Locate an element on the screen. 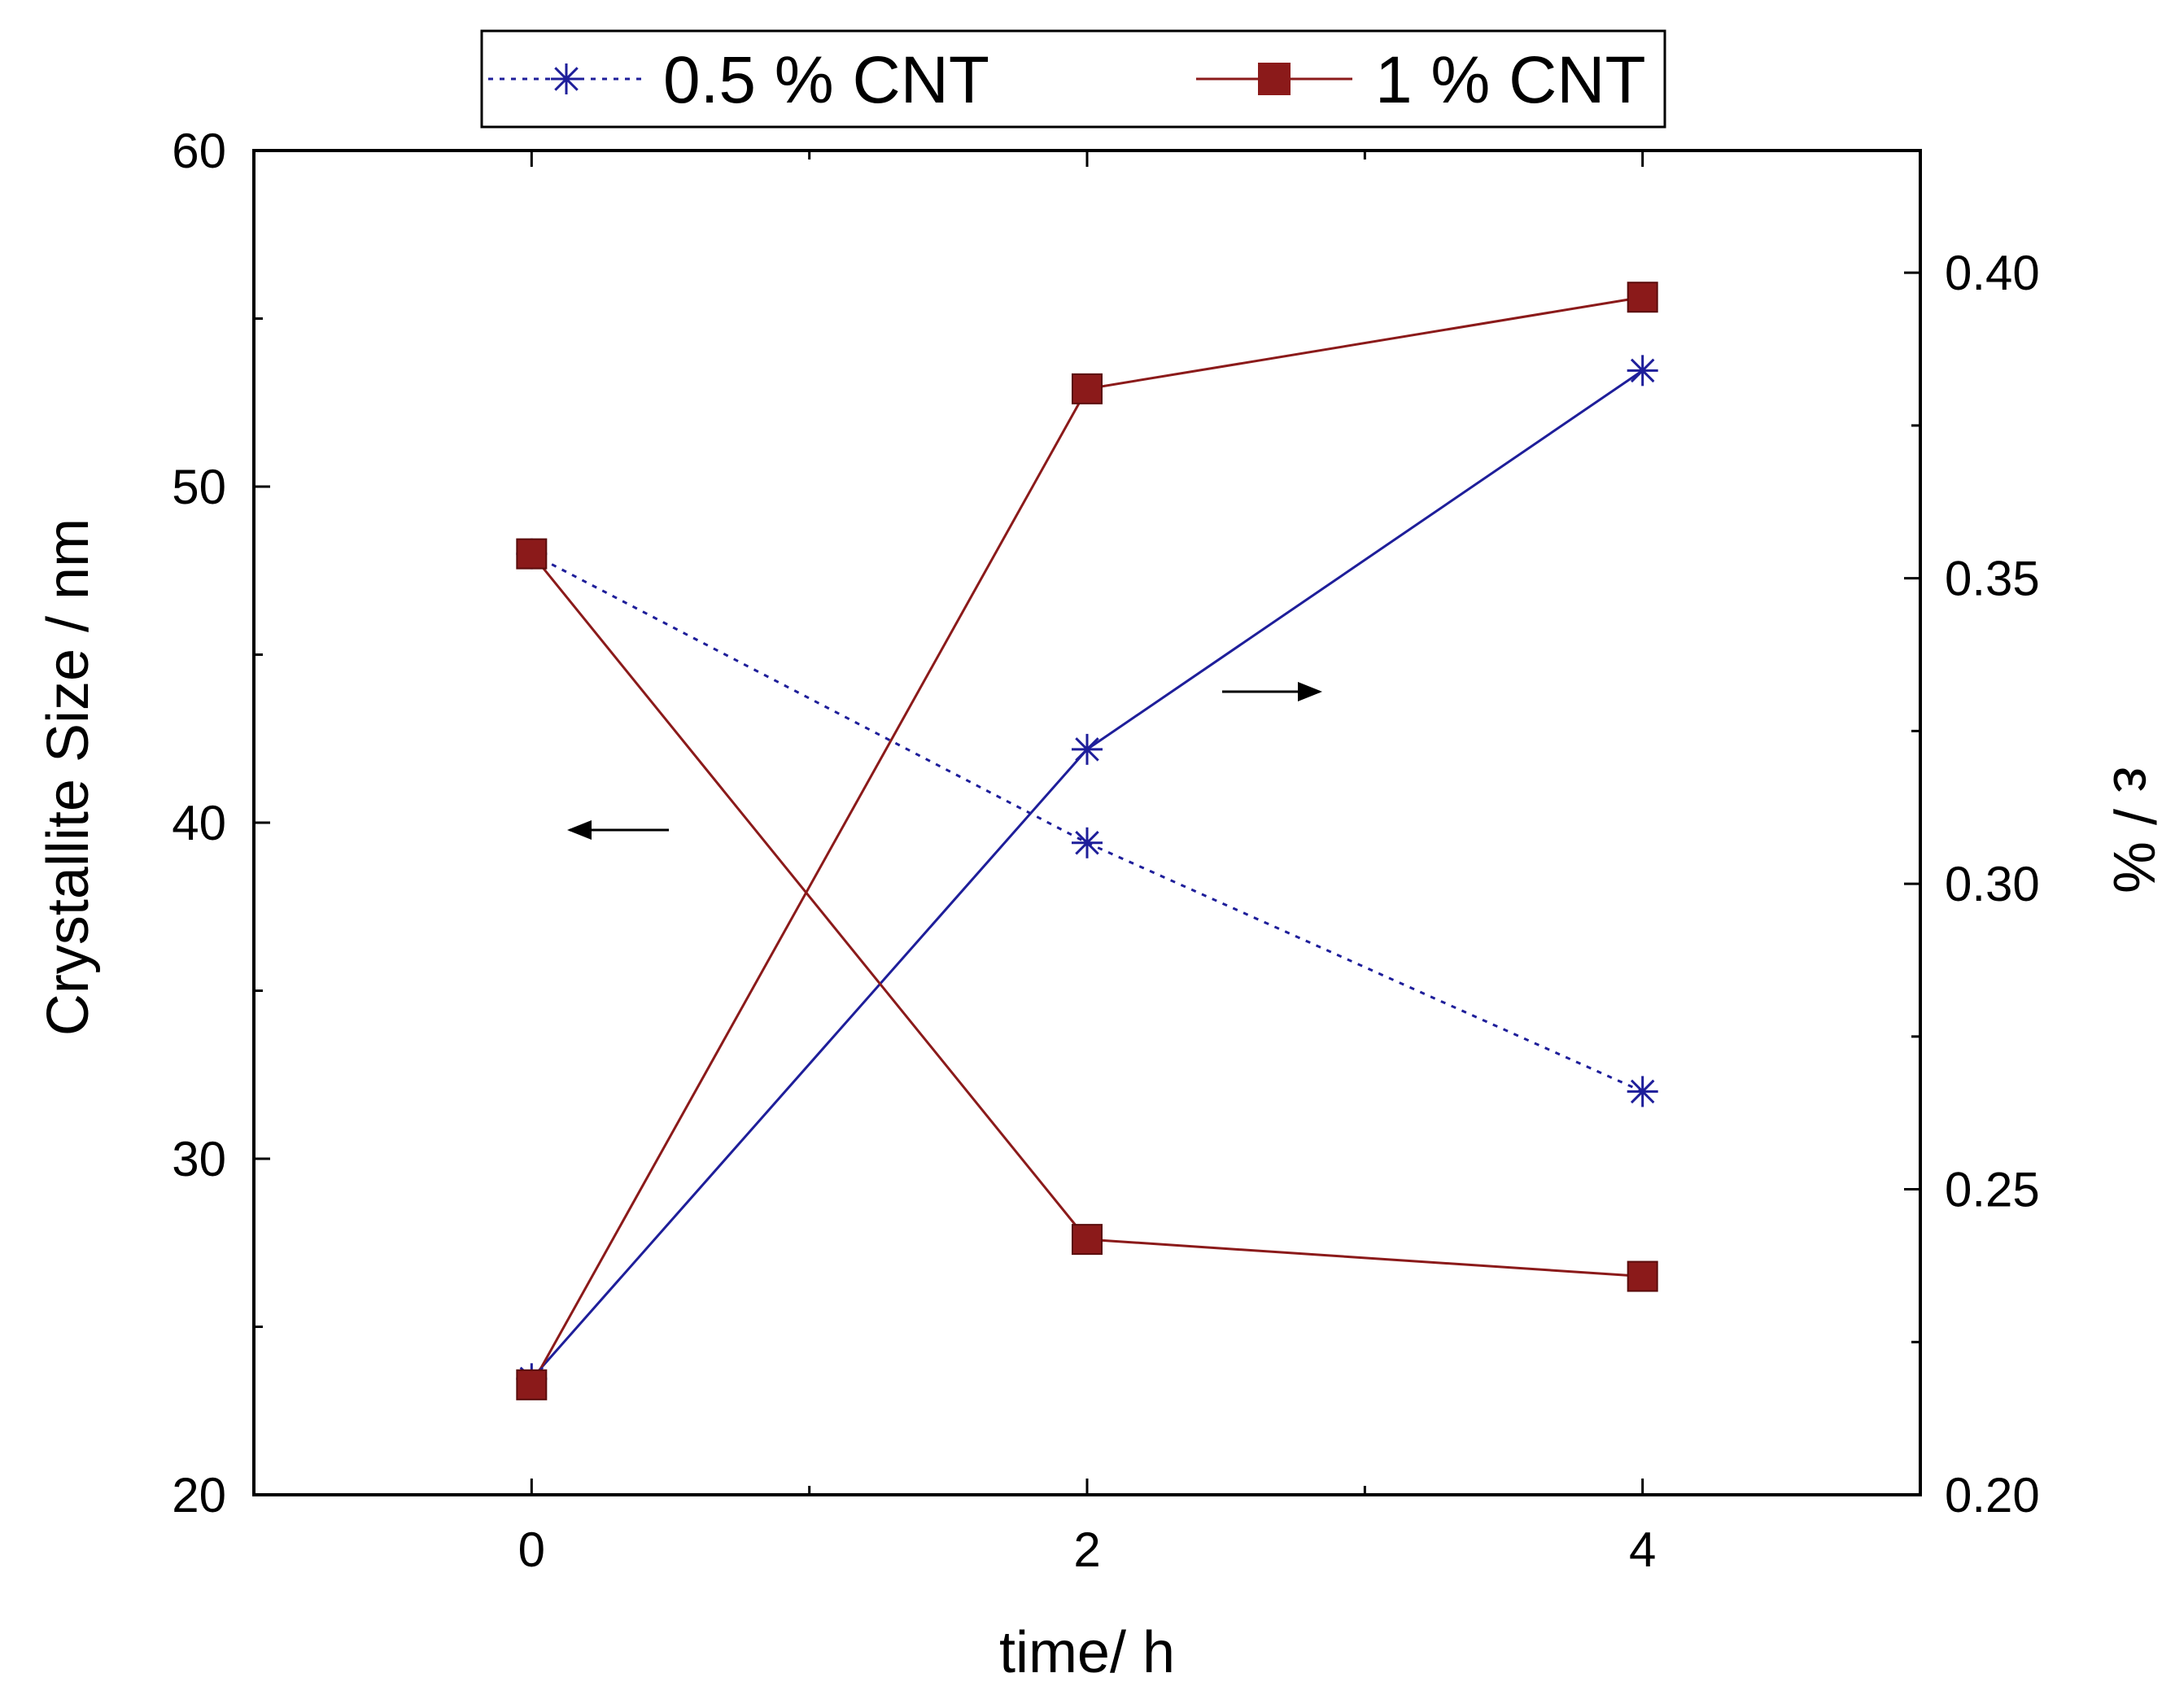 This screenshot has width=2175, height=1708. y-left-tick-label: 20 is located at coordinates (199, 1495).